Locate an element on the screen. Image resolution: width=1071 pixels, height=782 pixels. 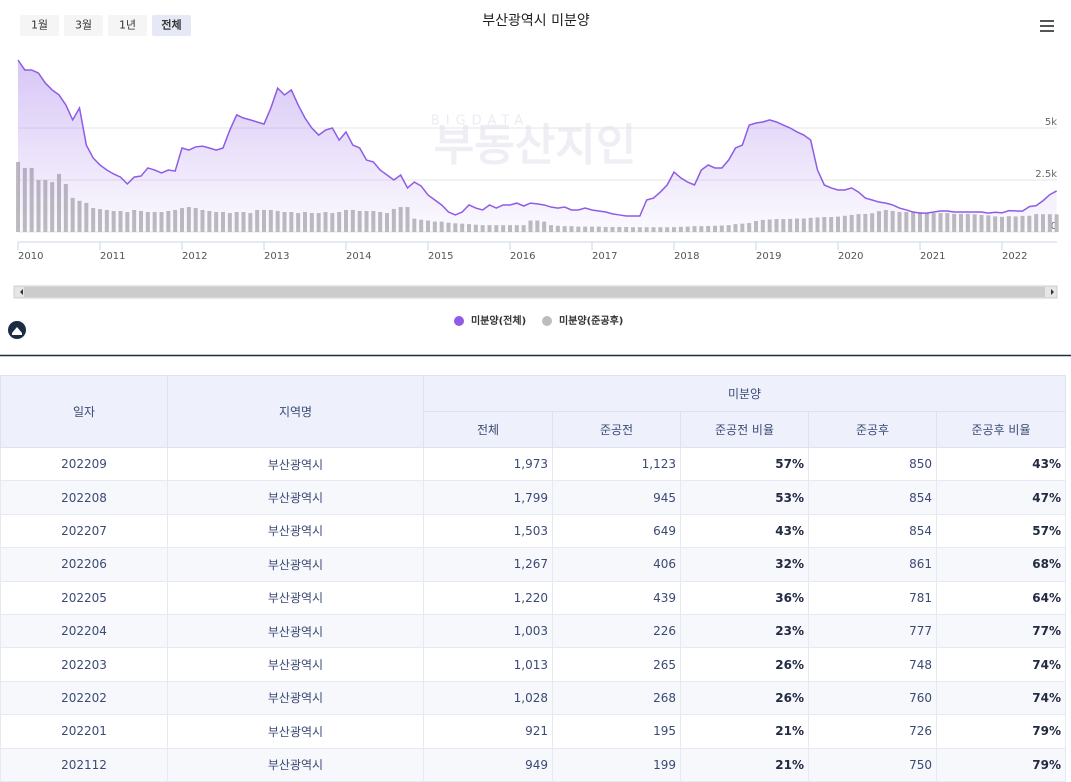
range-button-label: 전체 is located at coordinates (171, 25).